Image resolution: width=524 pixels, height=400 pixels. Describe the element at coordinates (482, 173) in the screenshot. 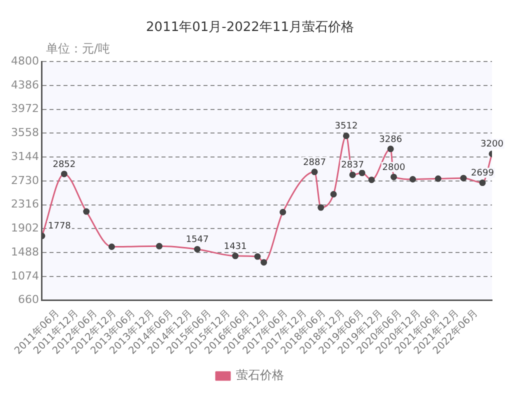

I see `data-label: 2699` at that location.